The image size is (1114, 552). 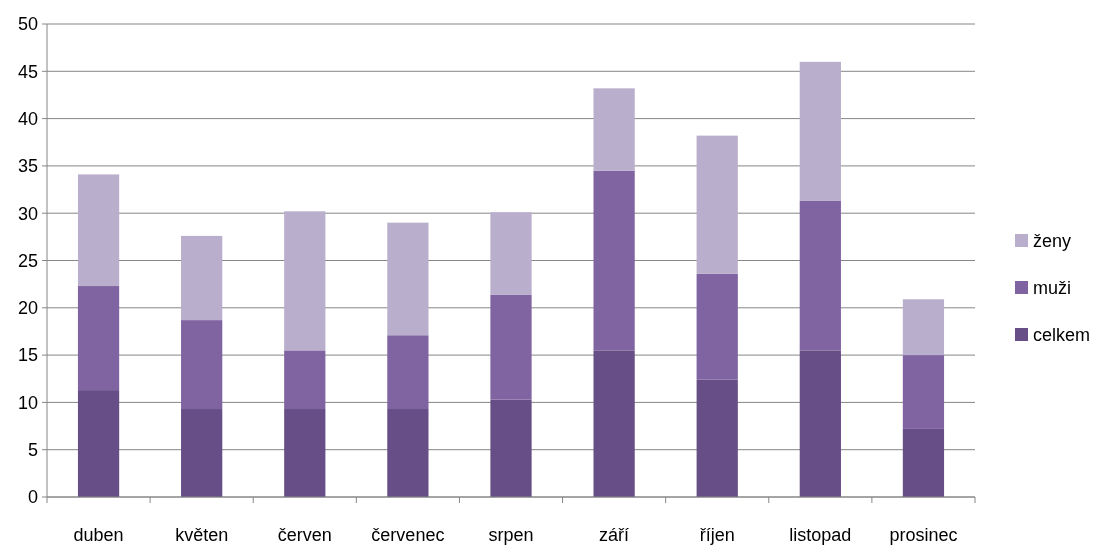 I want to click on legend-label: muži, so click(x=1052, y=288).